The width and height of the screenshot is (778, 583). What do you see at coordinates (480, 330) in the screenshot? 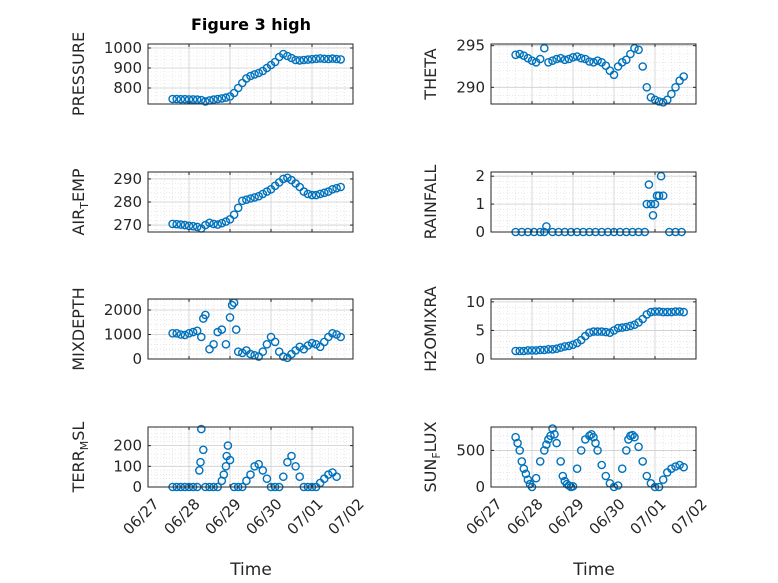
I see `y-tick-label: 5` at bounding box center [480, 330].